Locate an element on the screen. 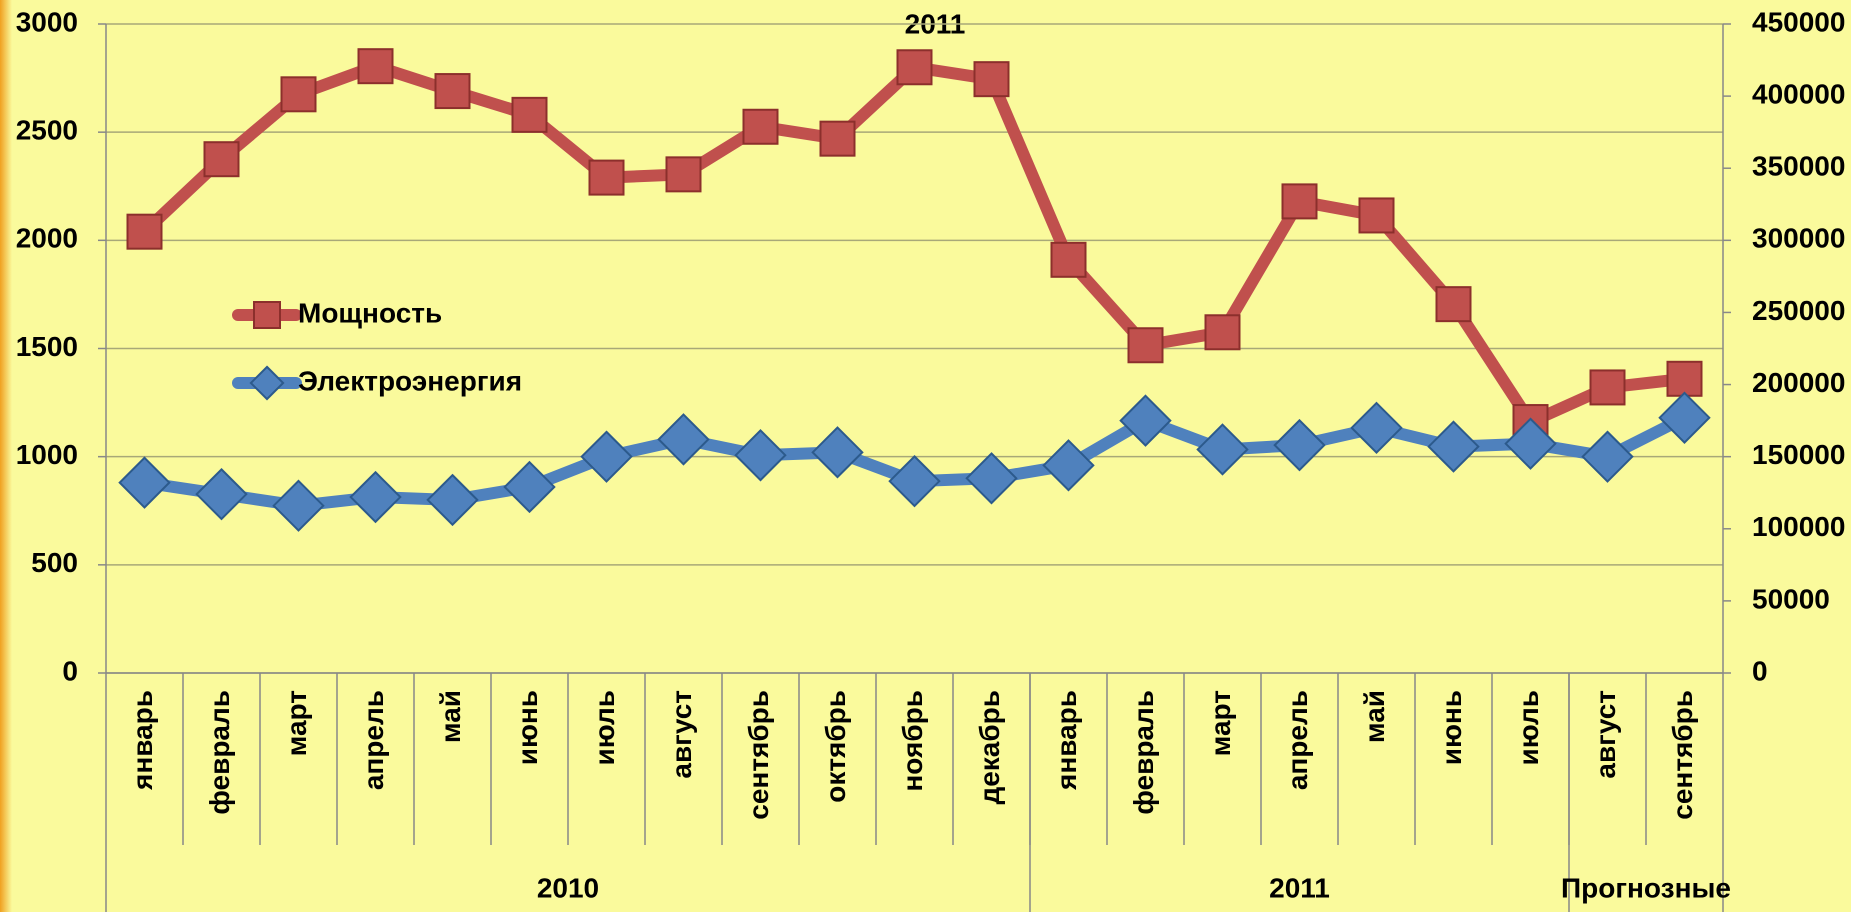 The height and width of the screenshot is (912, 1851). legend-label: Мощность is located at coordinates (370, 312).